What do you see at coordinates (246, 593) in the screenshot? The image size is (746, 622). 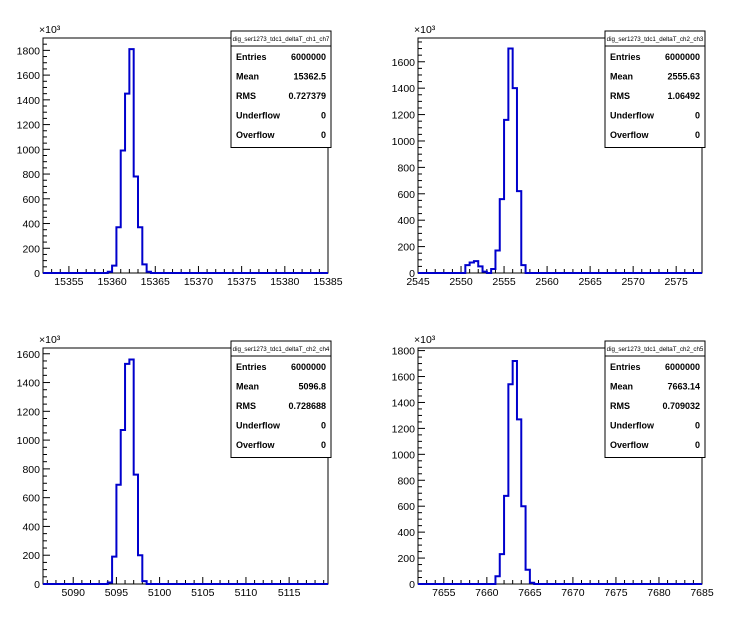 I see `x-tick-label: 5110` at bounding box center [246, 593].